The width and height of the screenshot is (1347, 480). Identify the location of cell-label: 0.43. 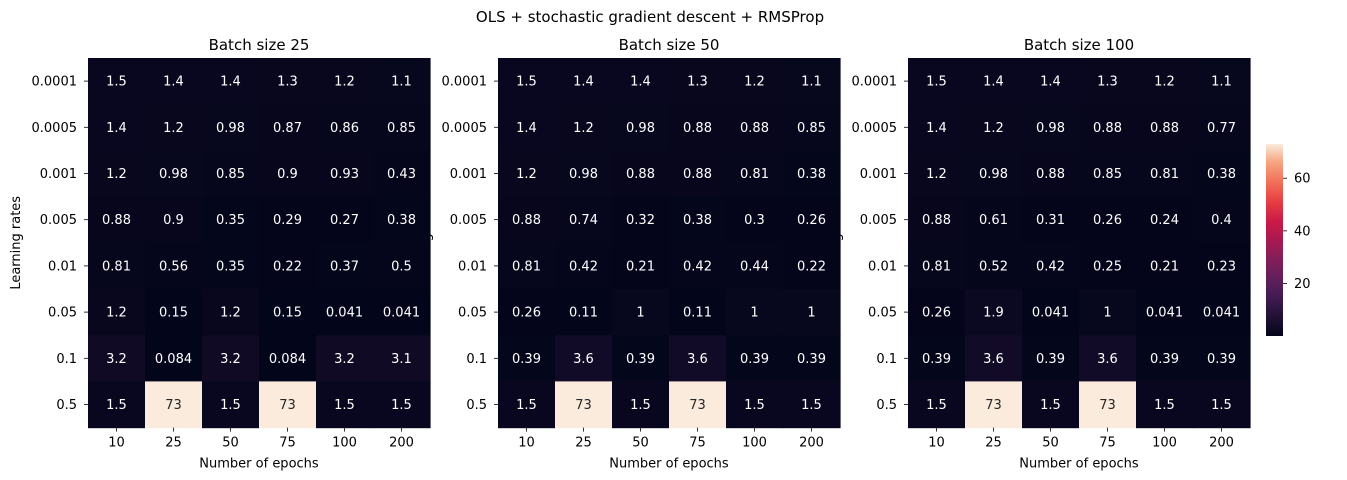
(401, 174).